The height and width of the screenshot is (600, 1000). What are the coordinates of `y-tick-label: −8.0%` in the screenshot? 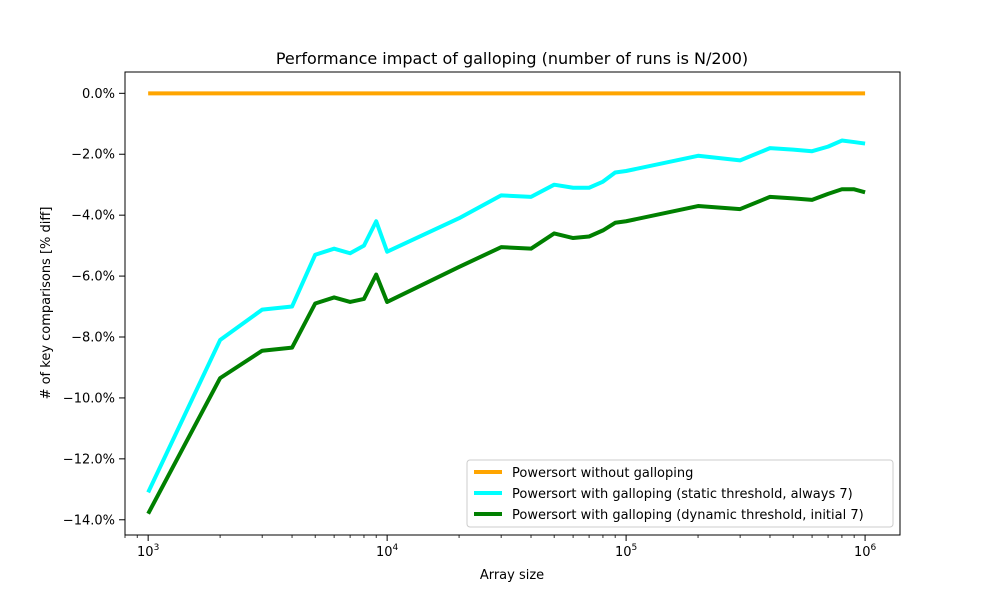 It's located at (93, 338).